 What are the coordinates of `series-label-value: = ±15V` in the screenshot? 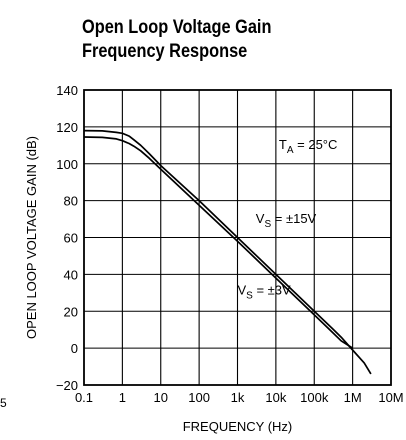 It's located at (293, 218).